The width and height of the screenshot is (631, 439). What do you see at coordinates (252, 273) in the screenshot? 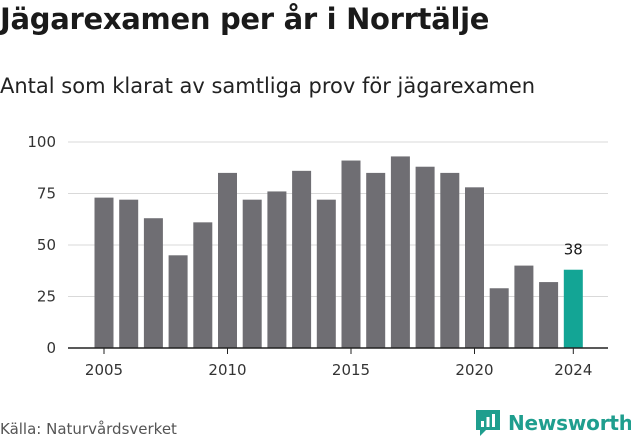
I see `bar-2011` at bounding box center [252, 273].